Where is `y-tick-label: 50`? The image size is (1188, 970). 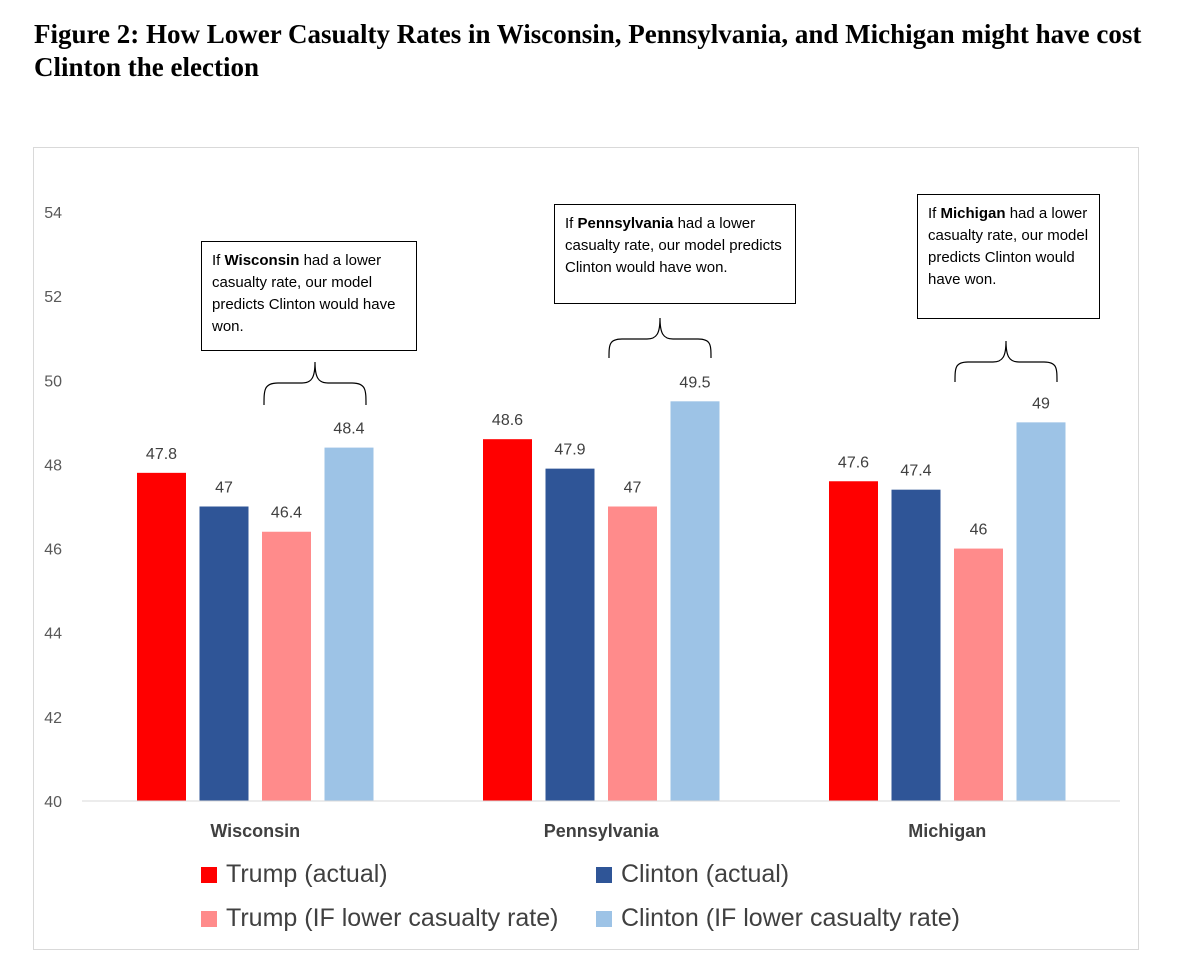 y-tick-label: 50 is located at coordinates (53, 381).